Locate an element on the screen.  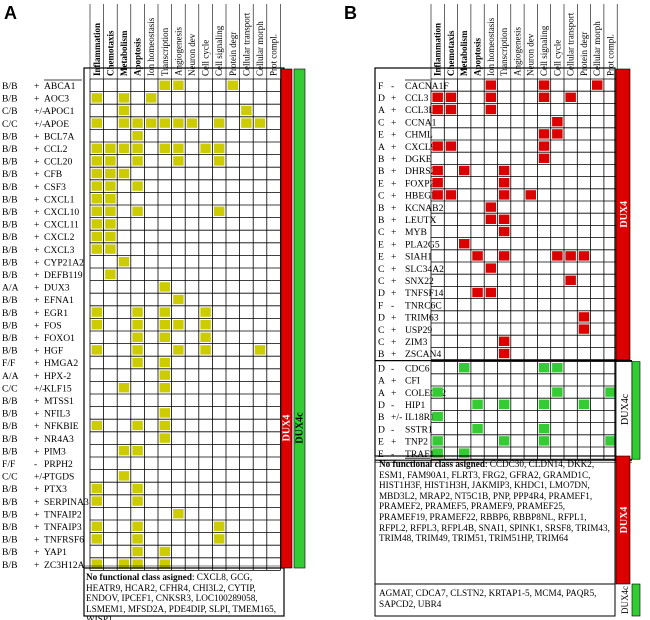
panel-b-column-header: Prot compl. is located at coordinates (610, 55).